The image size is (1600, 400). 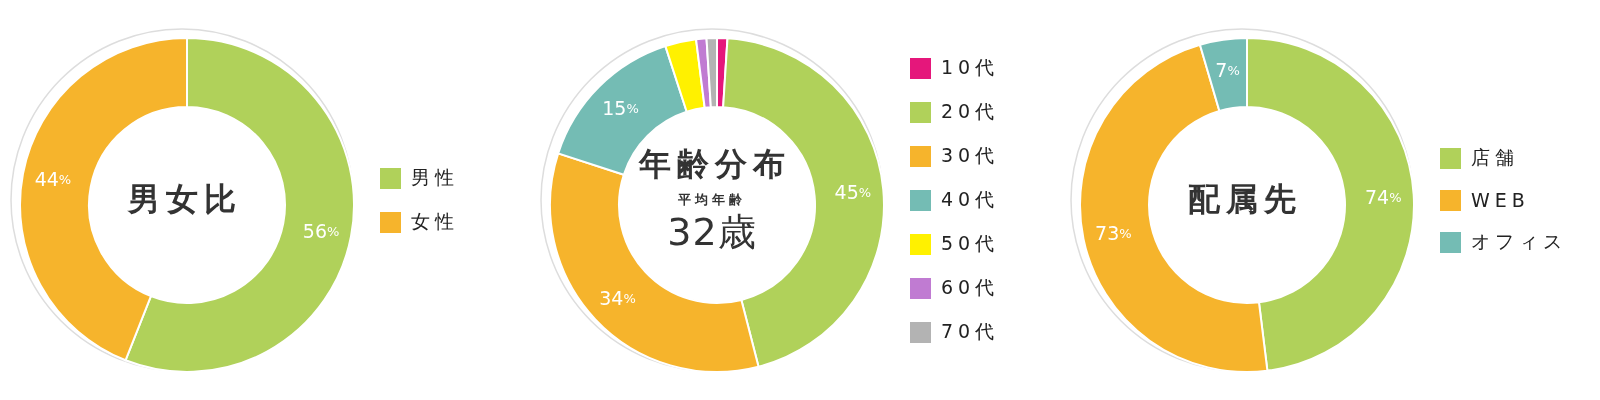 I want to click on data-label: 45%, so click(x=853, y=192).